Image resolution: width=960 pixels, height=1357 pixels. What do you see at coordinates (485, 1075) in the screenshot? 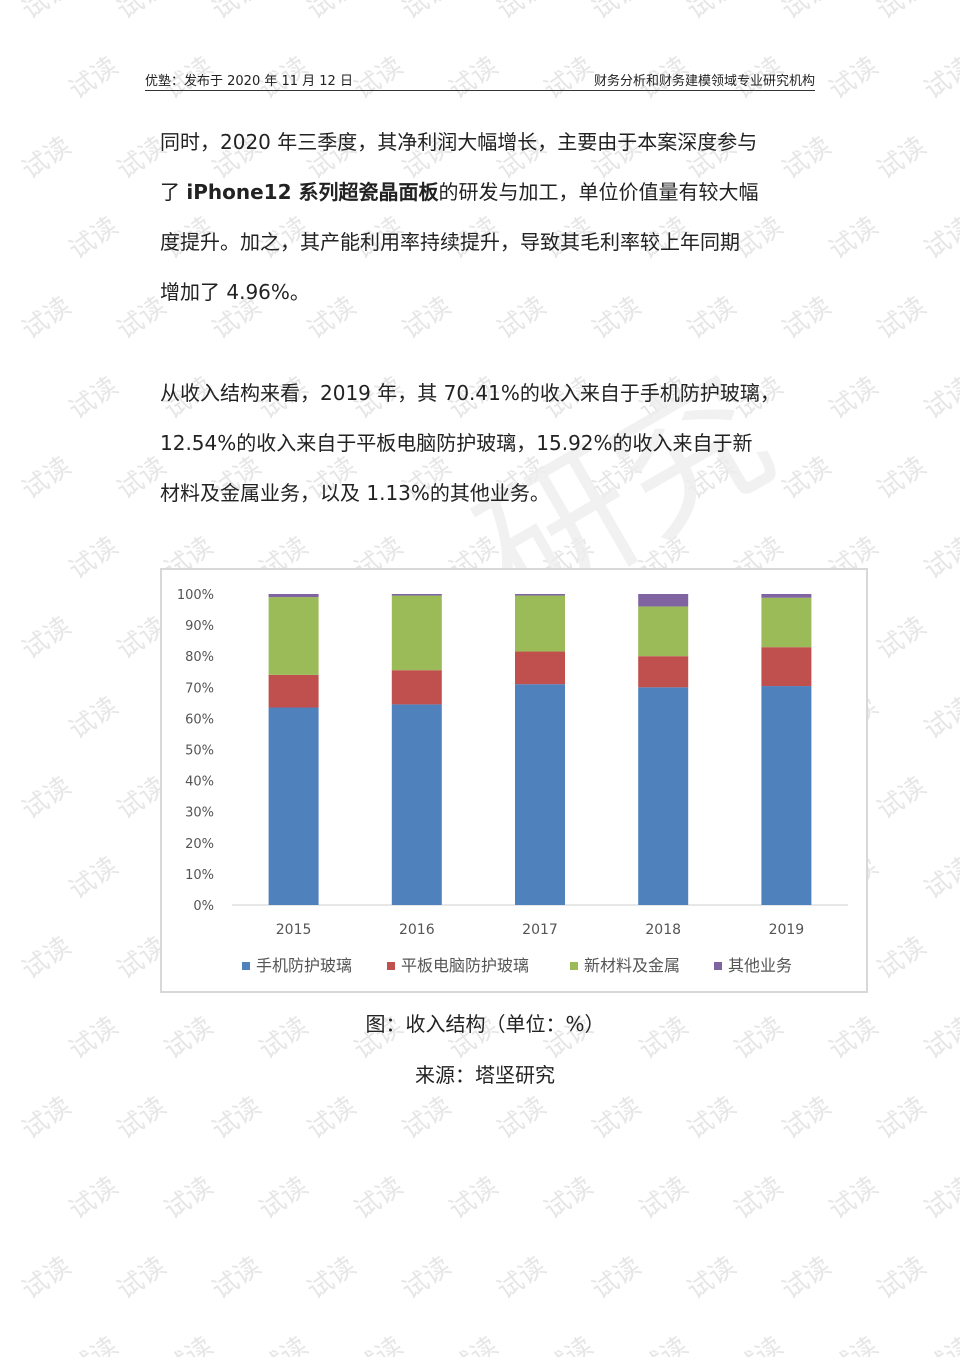
I see `figure-source: 来源：塔坚研究` at bounding box center [485, 1075].